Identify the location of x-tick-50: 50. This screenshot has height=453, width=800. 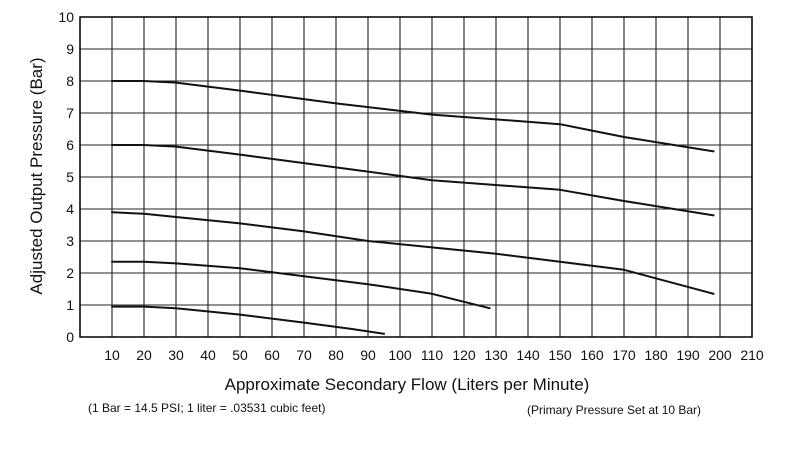
(240, 355).